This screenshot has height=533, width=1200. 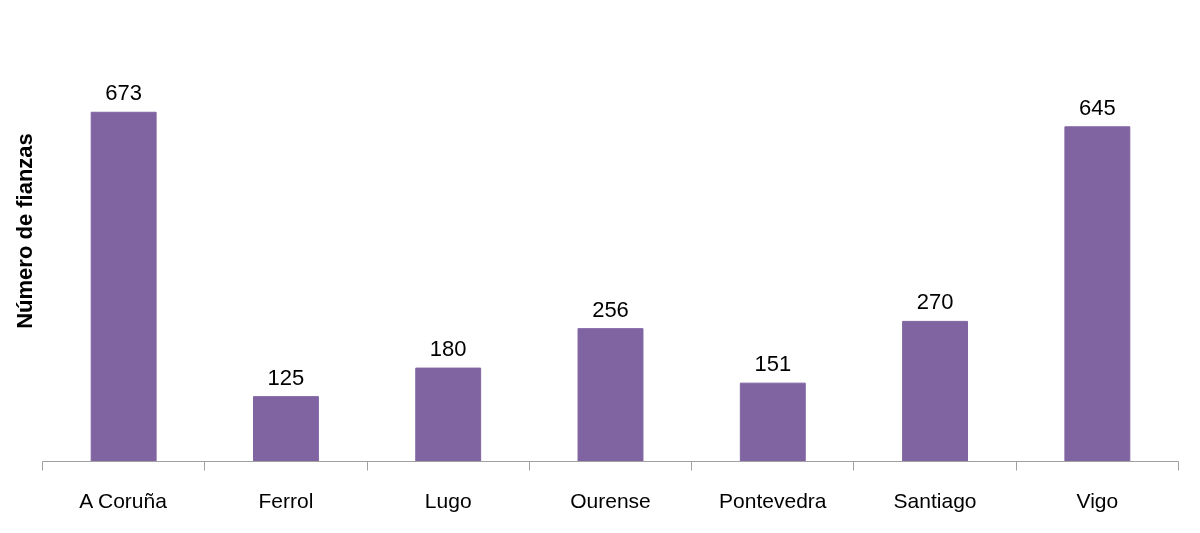 What do you see at coordinates (773, 500) in the screenshot?
I see `x-tick-label: Pontevedra` at bounding box center [773, 500].